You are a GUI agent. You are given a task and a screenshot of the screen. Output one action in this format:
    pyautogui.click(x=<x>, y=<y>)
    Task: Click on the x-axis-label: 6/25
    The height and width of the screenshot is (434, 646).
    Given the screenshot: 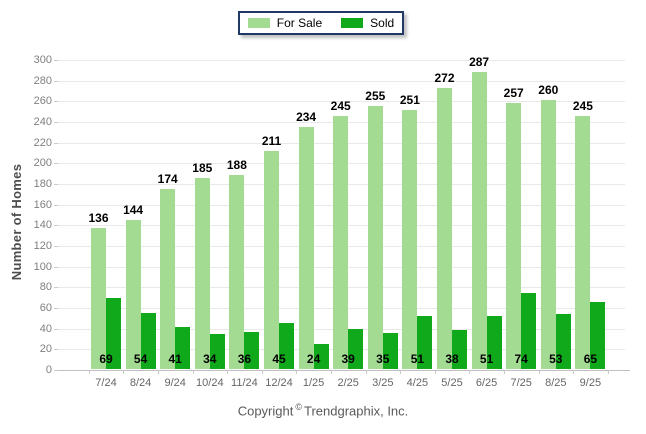 What is the action you would take?
    pyautogui.click(x=486, y=383)
    